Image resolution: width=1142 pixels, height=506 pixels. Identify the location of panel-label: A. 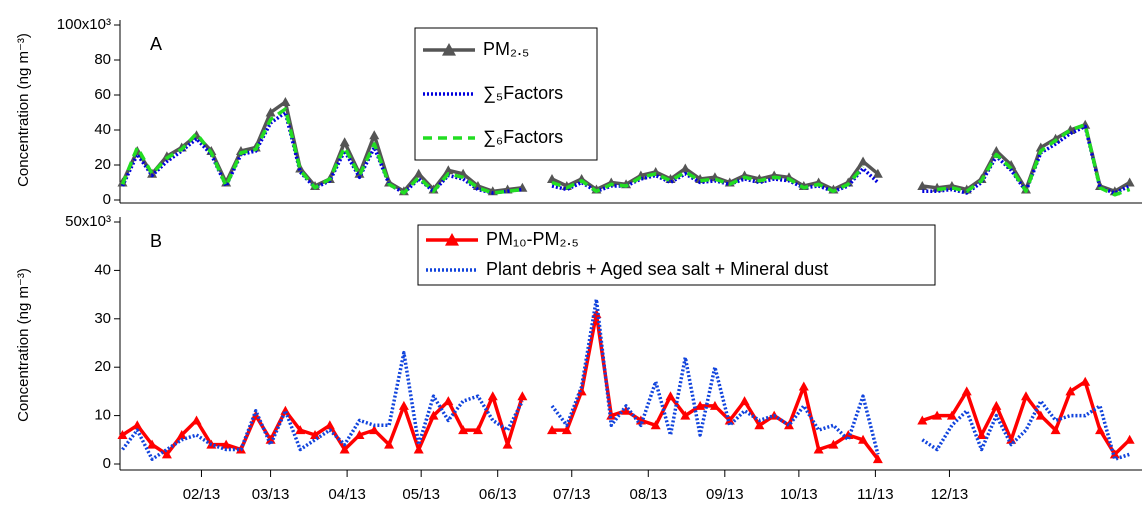
(156, 44).